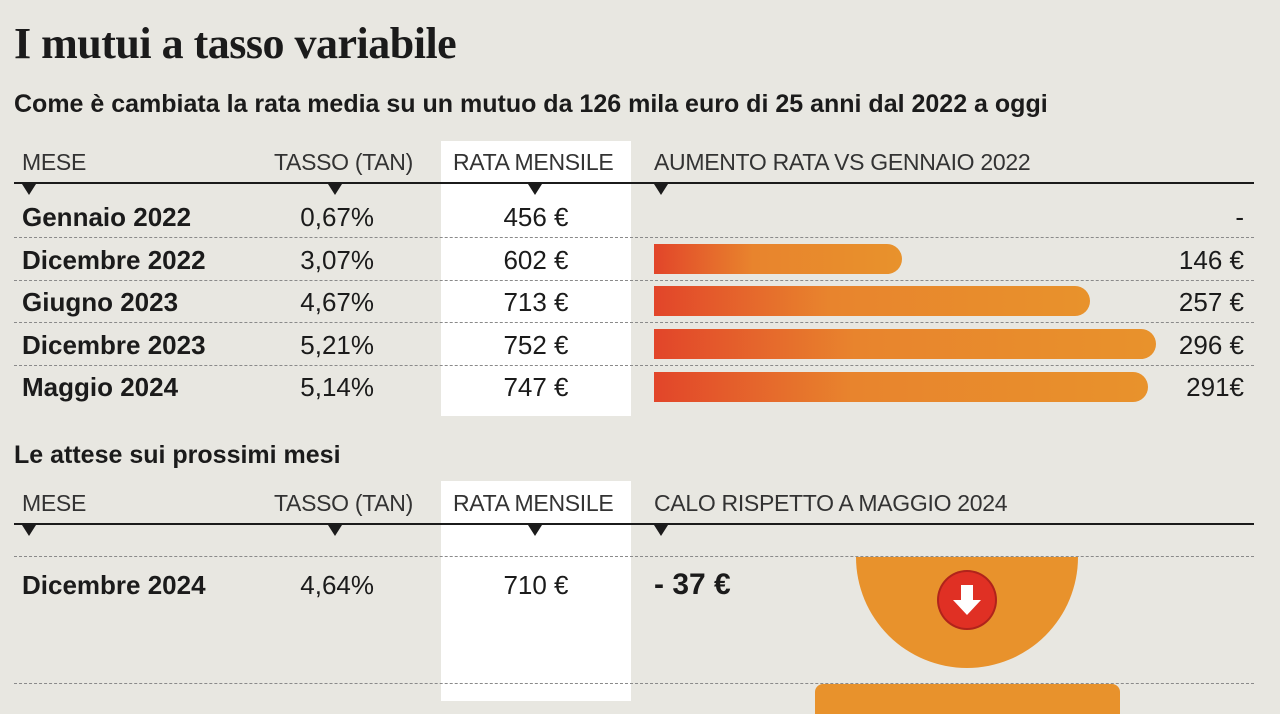 This screenshot has width=1280, height=714. I want to click on row-tasso: 4,64%, so click(337, 585).